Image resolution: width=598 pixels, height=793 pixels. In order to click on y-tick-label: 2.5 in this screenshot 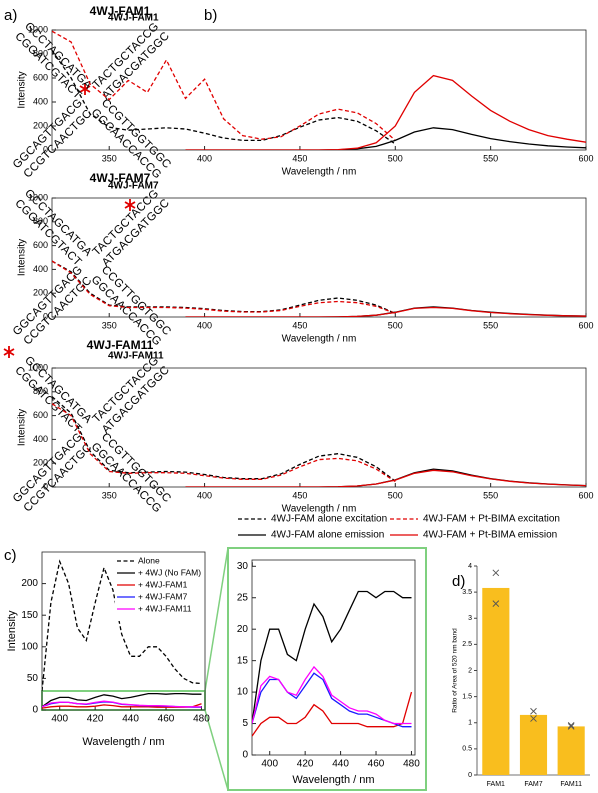, I will do `click(467, 644)`.